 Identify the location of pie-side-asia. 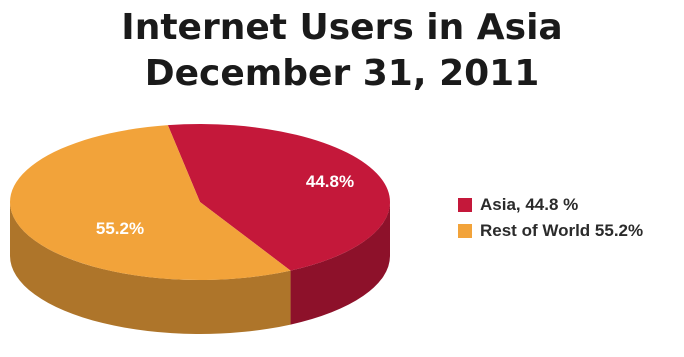
(340, 263).